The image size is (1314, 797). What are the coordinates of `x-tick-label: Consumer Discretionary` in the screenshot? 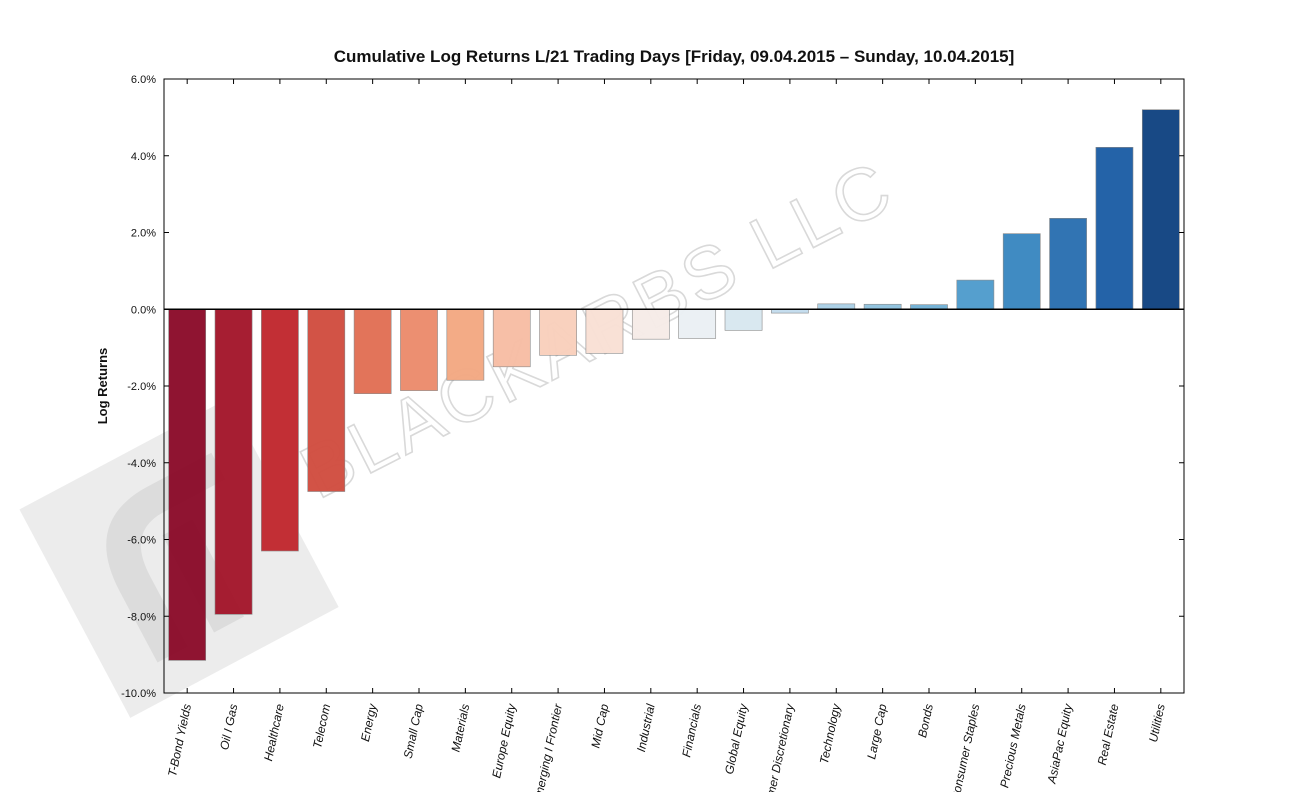 It's located at (776, 747).